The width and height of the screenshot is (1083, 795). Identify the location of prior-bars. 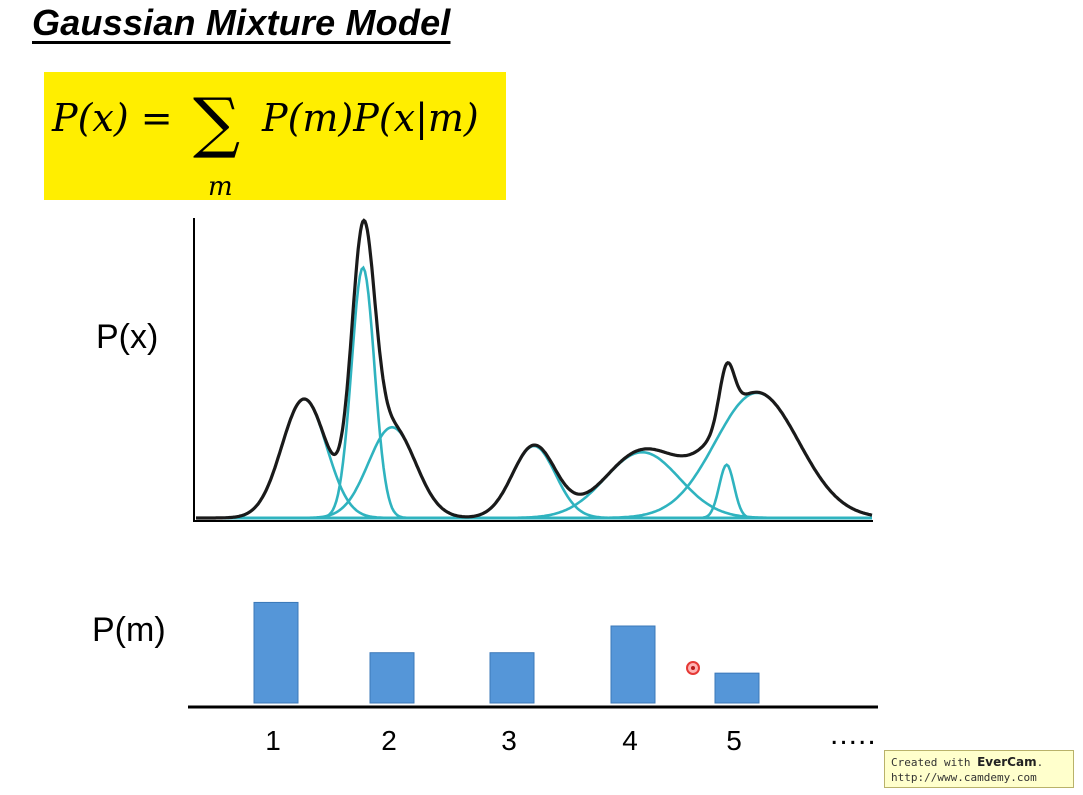
(506, 652).